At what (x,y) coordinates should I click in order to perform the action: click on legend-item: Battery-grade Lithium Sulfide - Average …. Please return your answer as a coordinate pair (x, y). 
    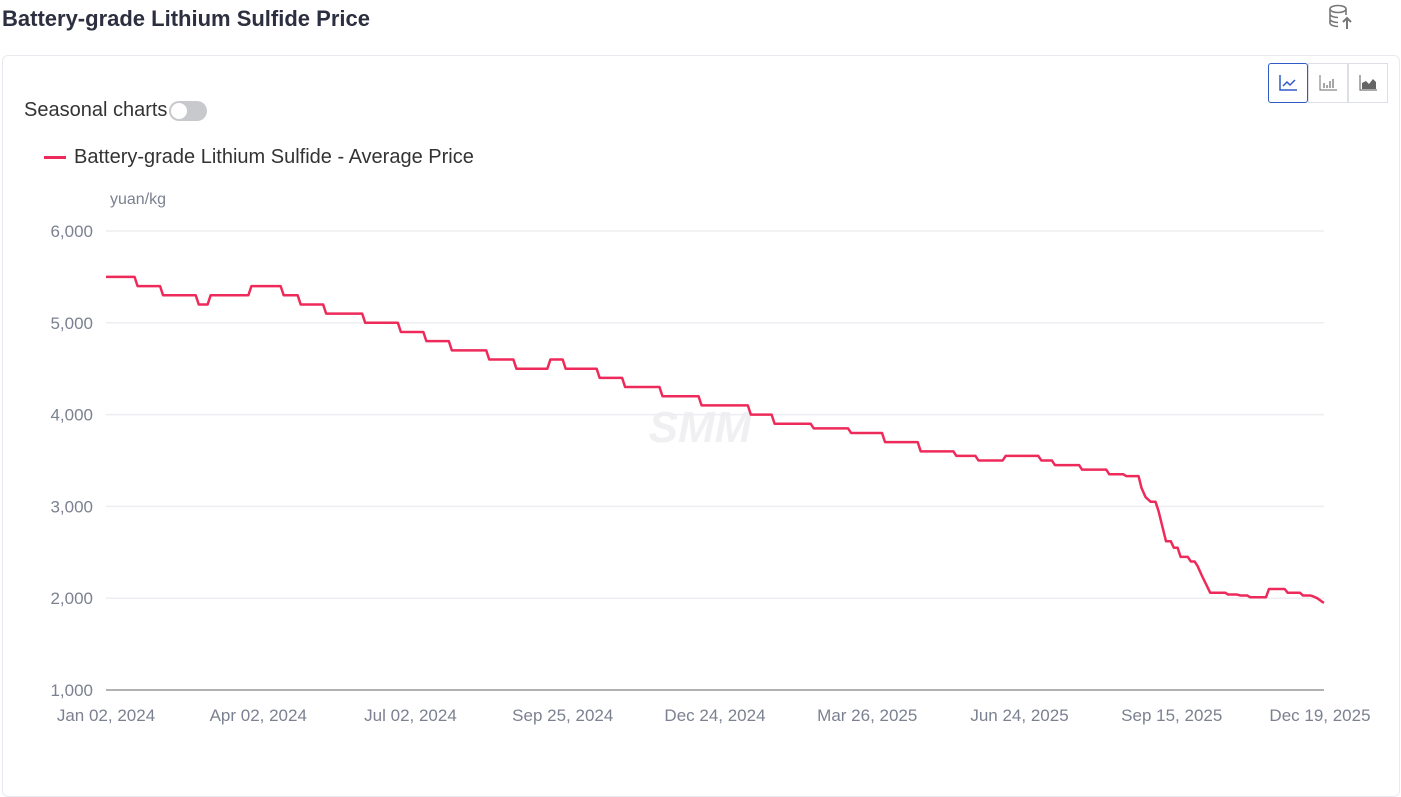
    Looking at the image, I should click on (259, 157).